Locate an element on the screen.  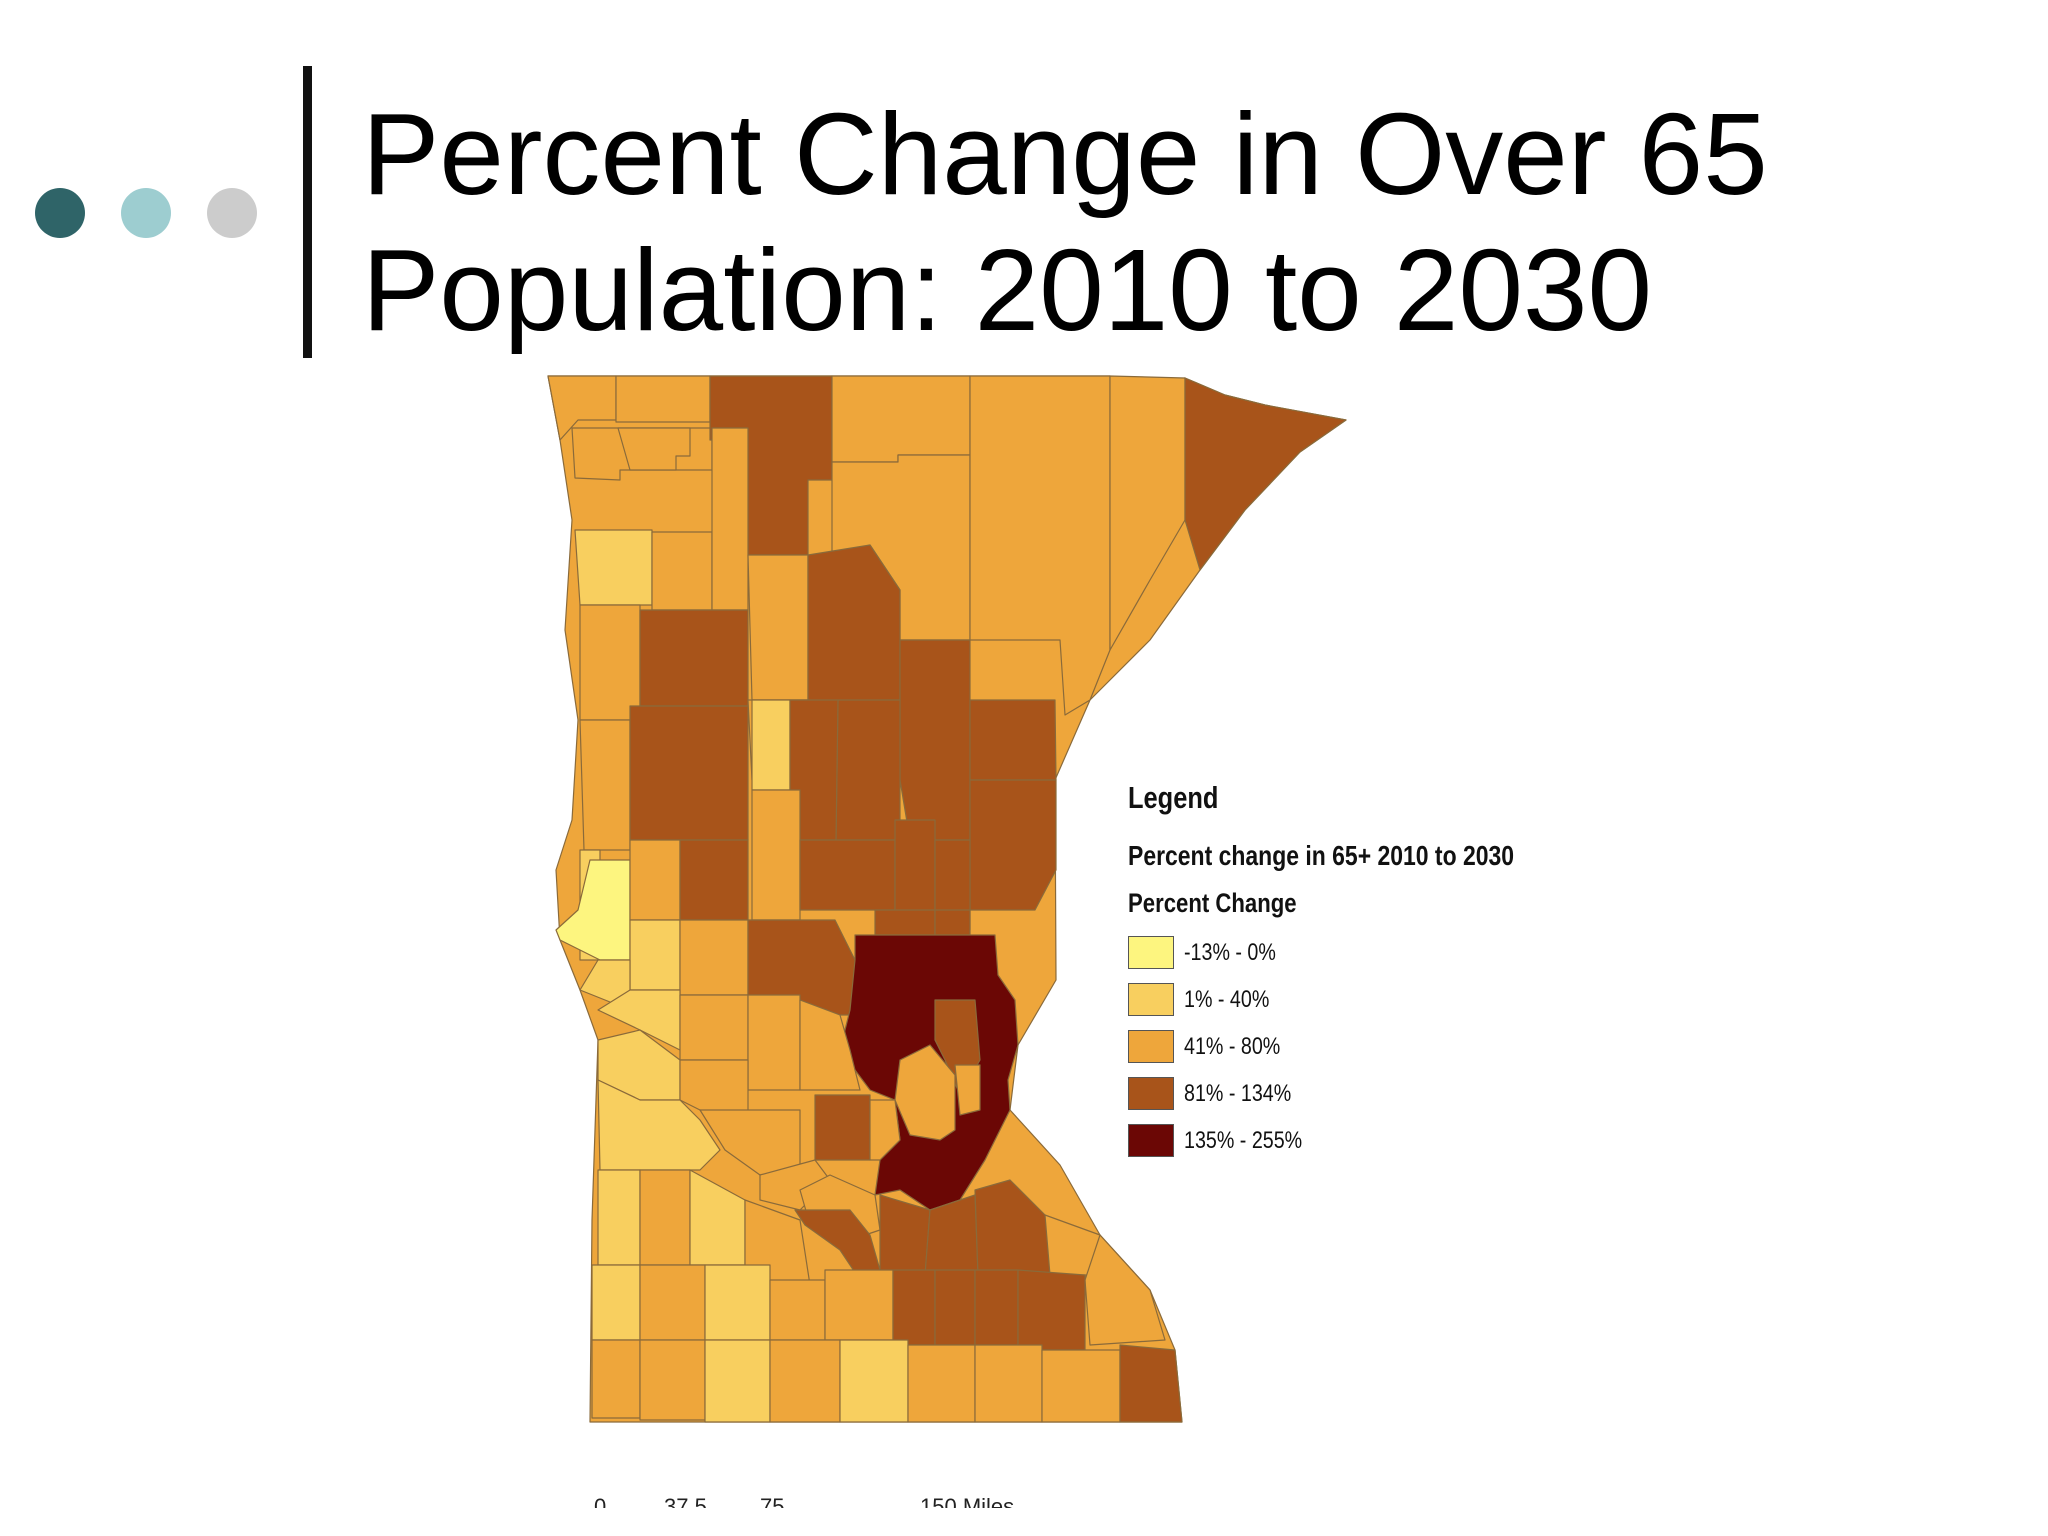
scale-label: 150 Miles is located at coordinates (967, 1501).